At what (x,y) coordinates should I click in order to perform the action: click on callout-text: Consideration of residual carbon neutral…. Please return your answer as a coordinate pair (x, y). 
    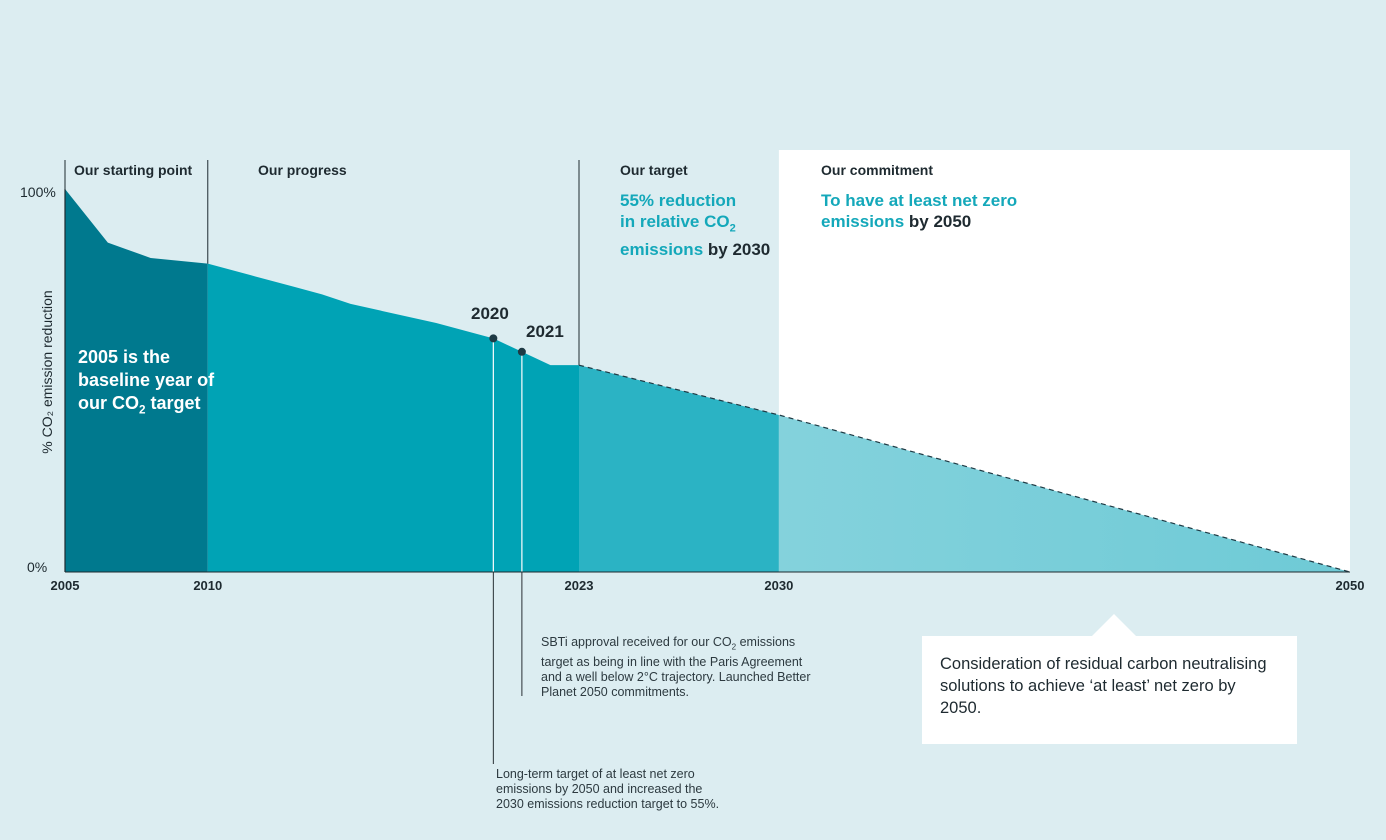
    Looking at the image, I should click on (1103, 686).